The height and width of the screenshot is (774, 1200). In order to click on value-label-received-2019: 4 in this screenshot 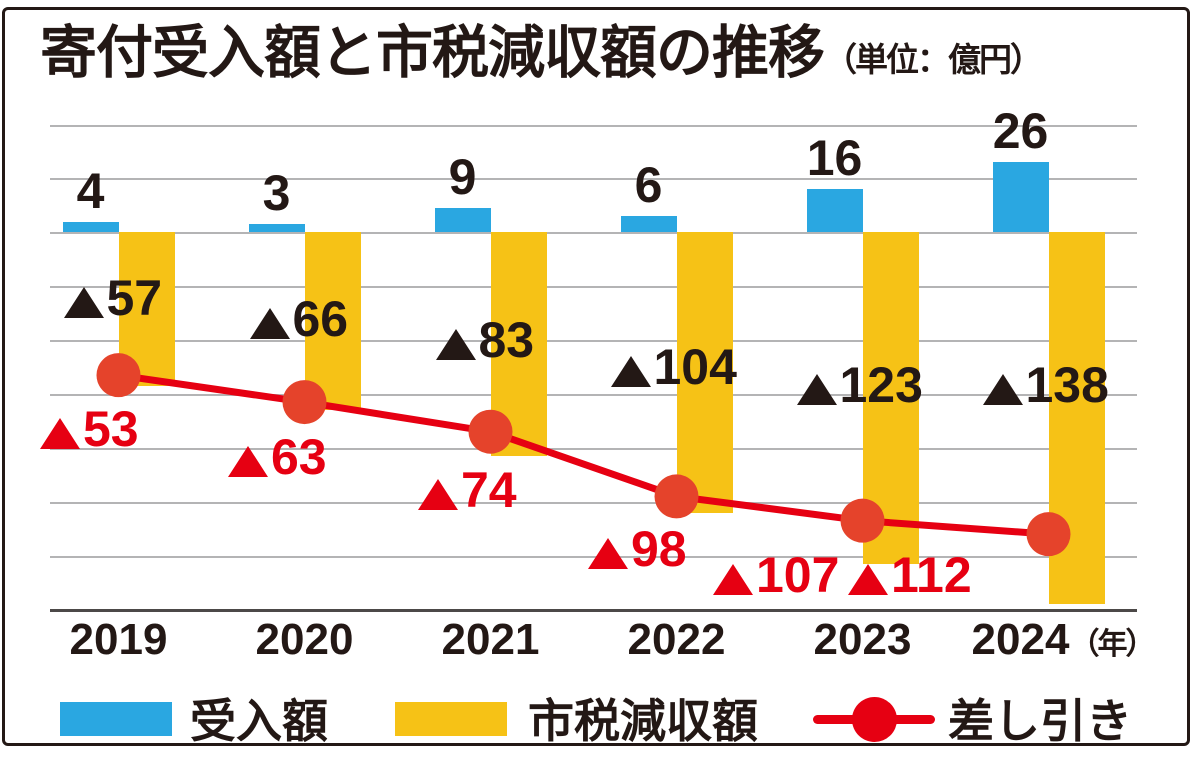, I will do `click(90, 190)`.